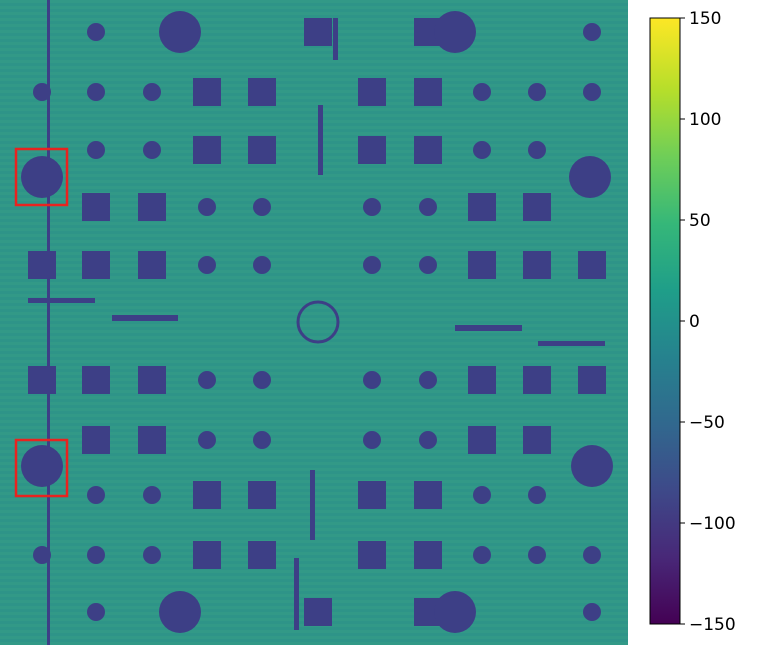 The height and width of the screenshot is (648, 772). What do you see at coordinates (712, 625) in the screenshot?
I see `colorbar-tick-label: −150` at bounding box center [712, 625].